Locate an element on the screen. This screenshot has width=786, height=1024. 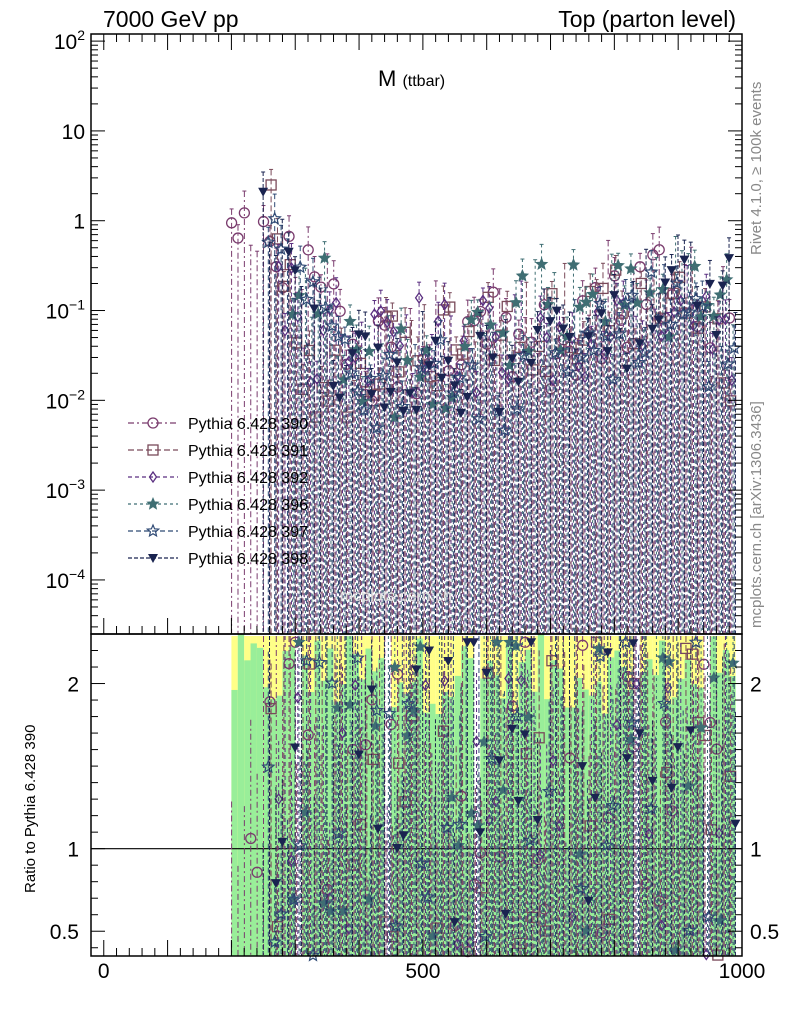
watermark: mcplots.cern.ch is located at coordinates (396, 596).